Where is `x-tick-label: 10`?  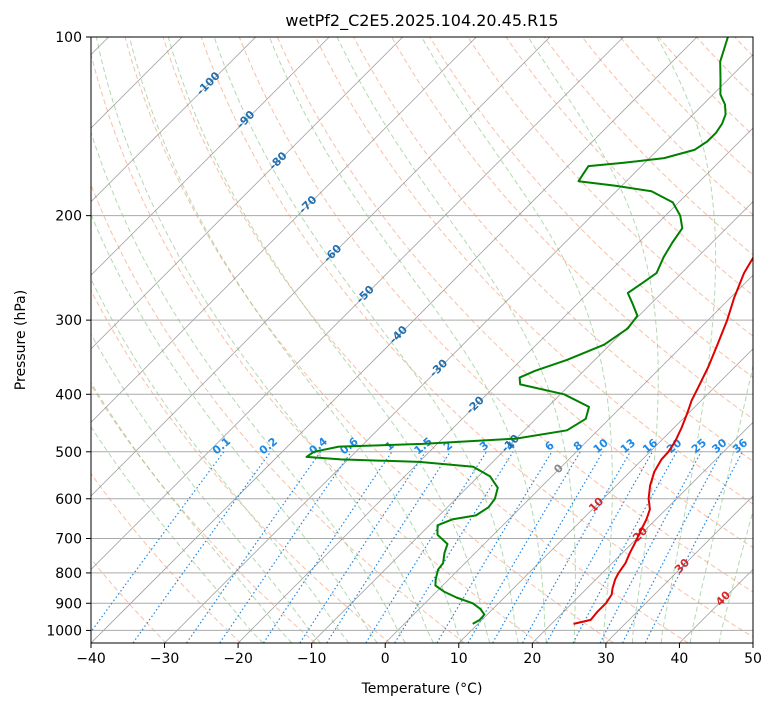
x-tick-label: 10 is located at coordinates (459, 659).